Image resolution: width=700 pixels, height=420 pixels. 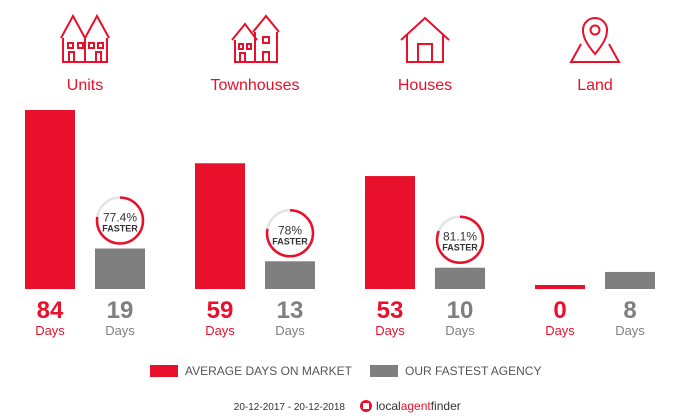 I want to click on bar-average-units, so click(x=50, y=199).